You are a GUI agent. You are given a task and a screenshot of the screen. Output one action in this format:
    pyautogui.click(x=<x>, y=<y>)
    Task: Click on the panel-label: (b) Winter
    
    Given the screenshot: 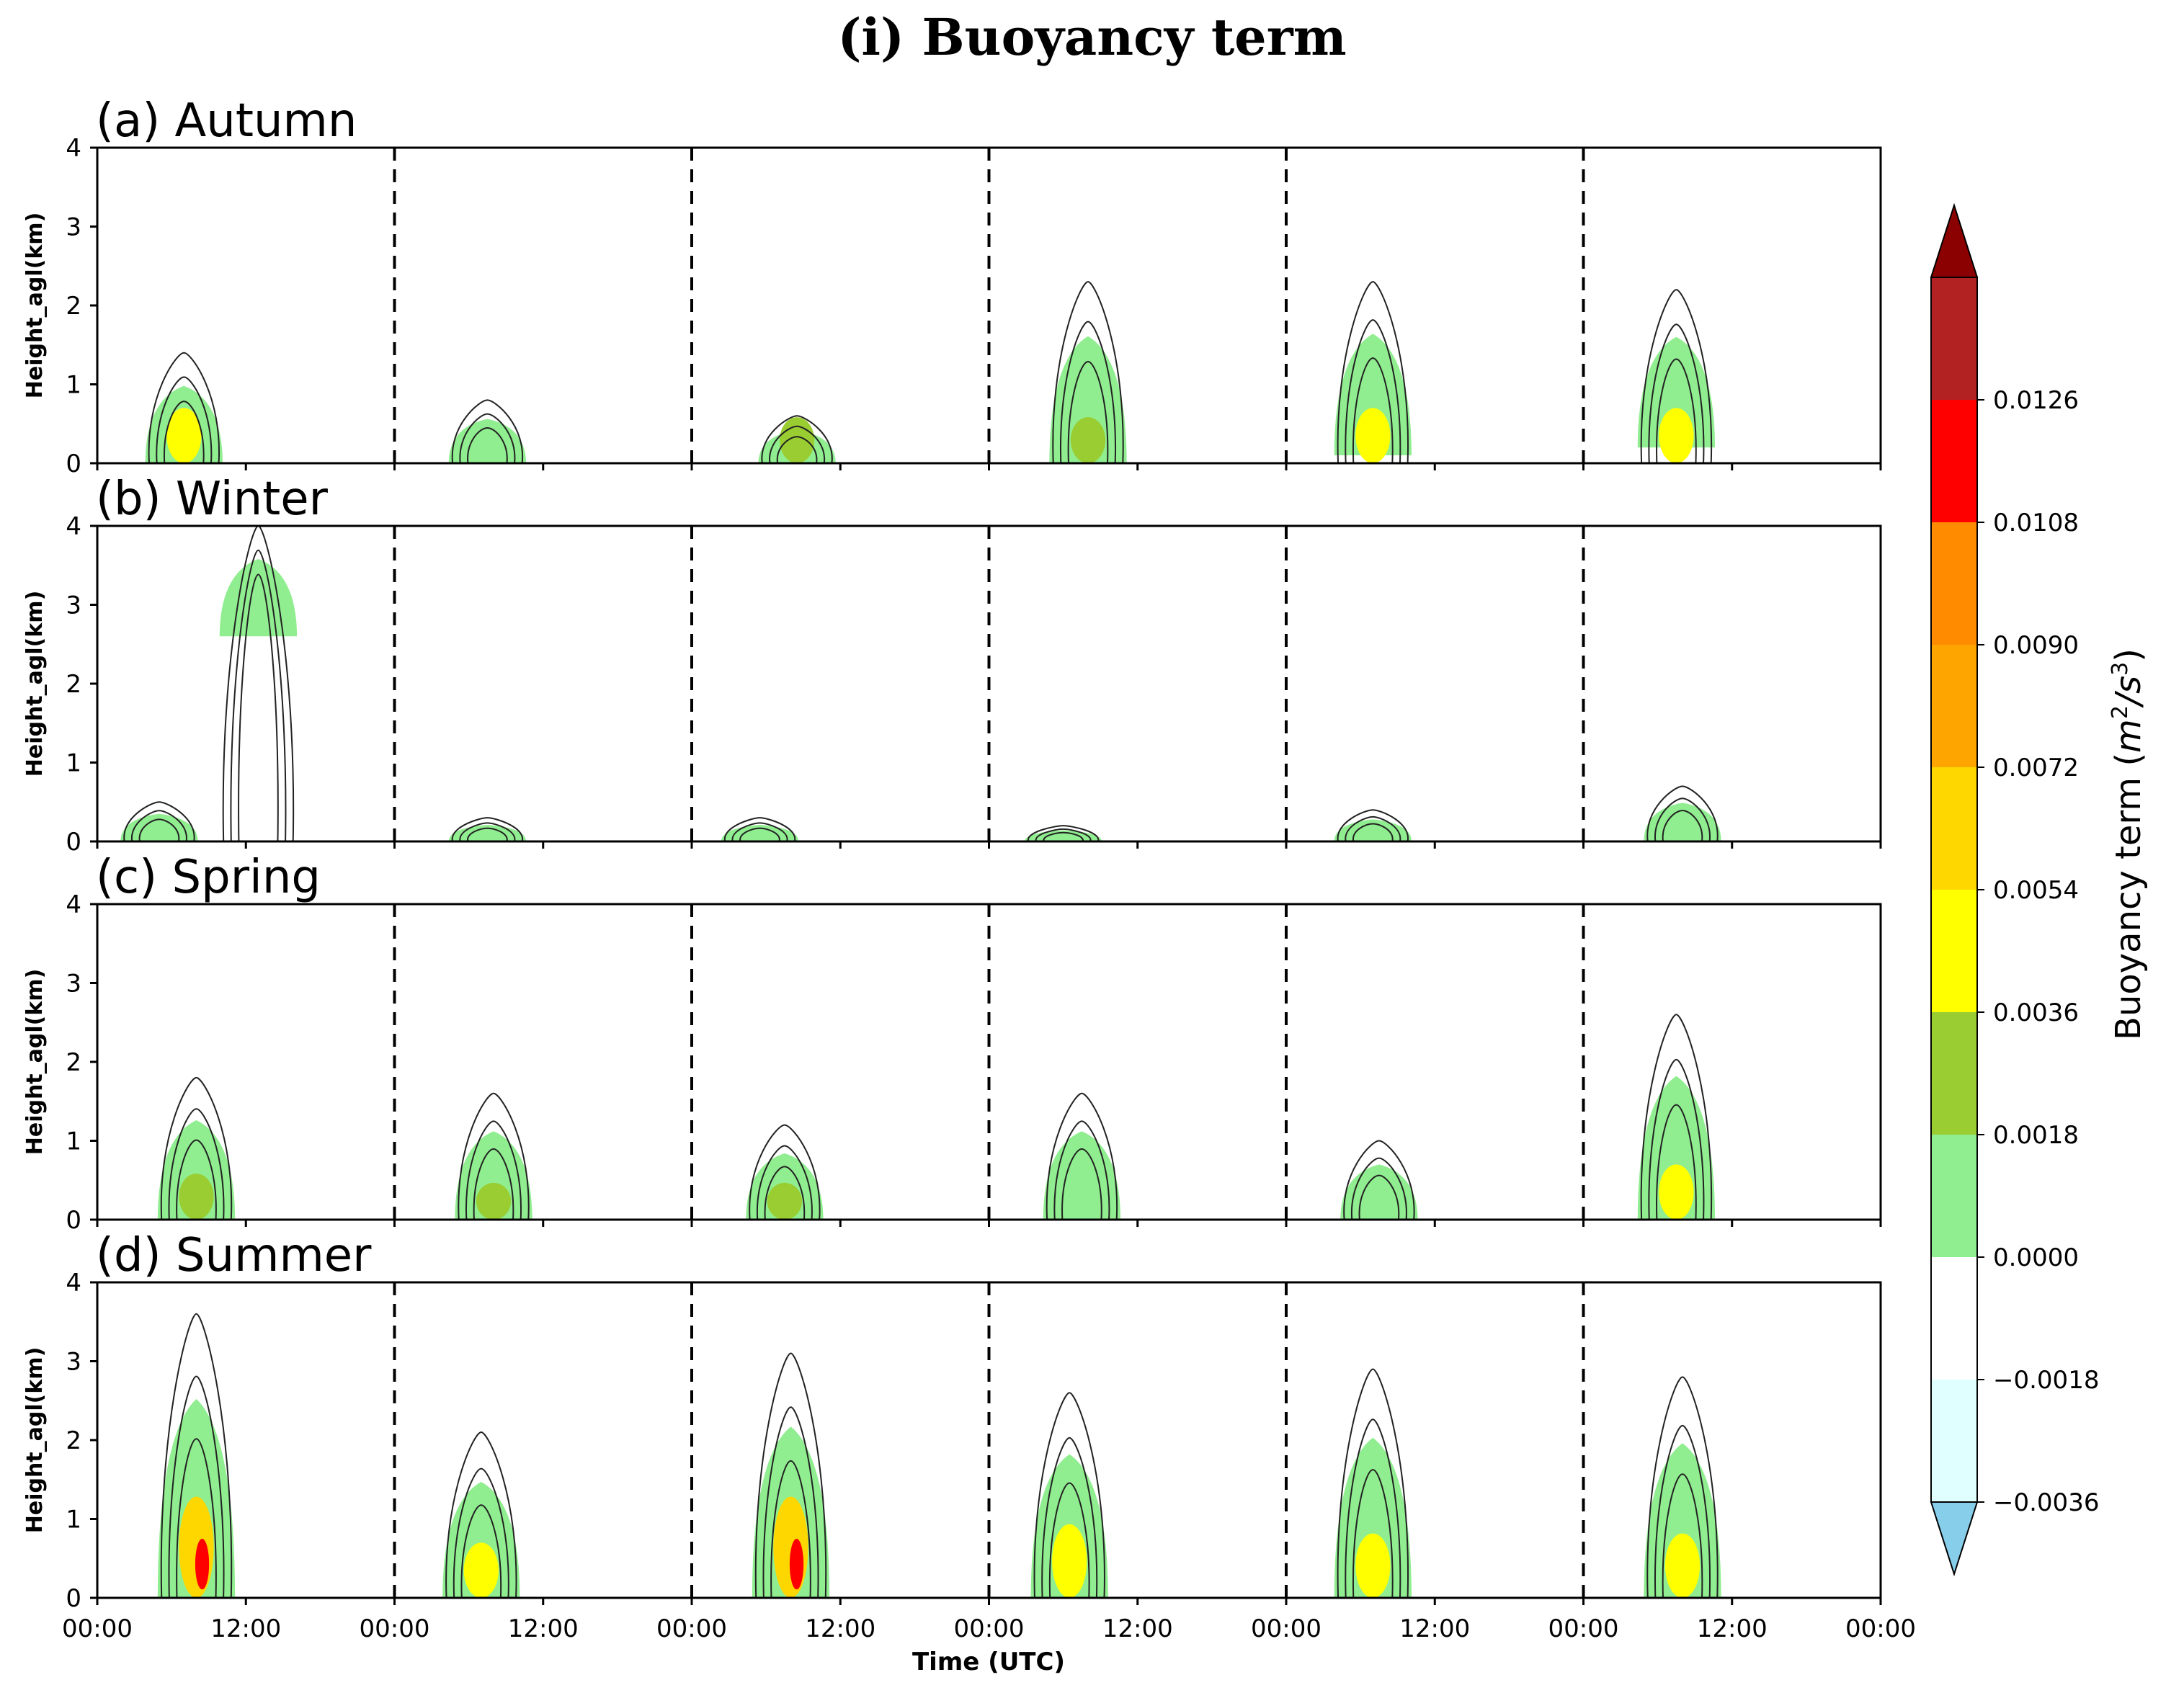 What is the action you would take?
    pyautogui.click(x=212, y=500)
    